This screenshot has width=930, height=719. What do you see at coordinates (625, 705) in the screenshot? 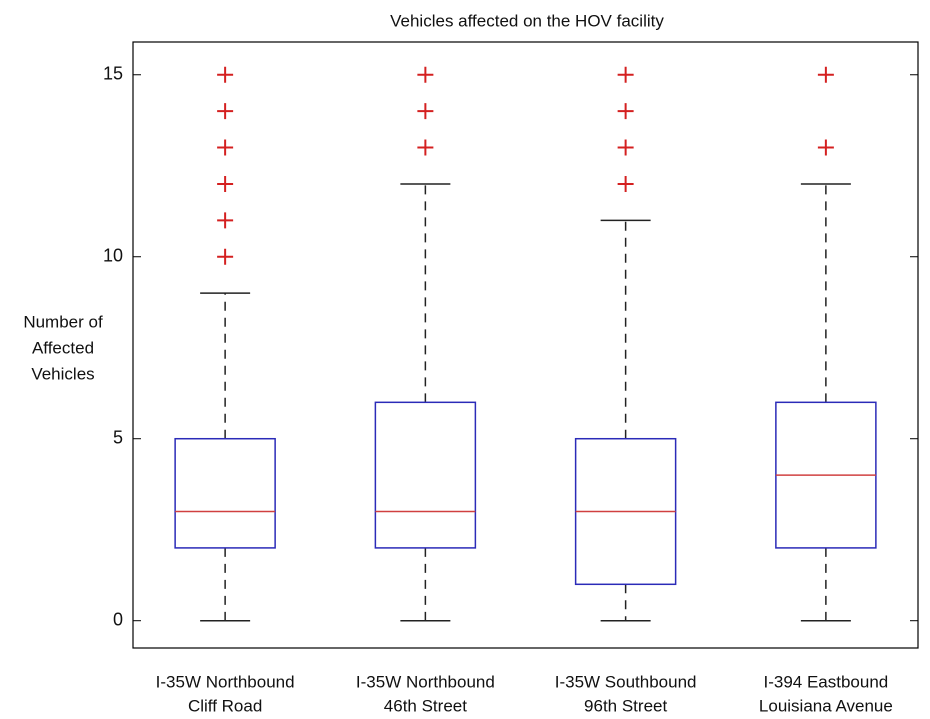
I see `x-tick-label: 96th Street` at bounding box center [625, 705].